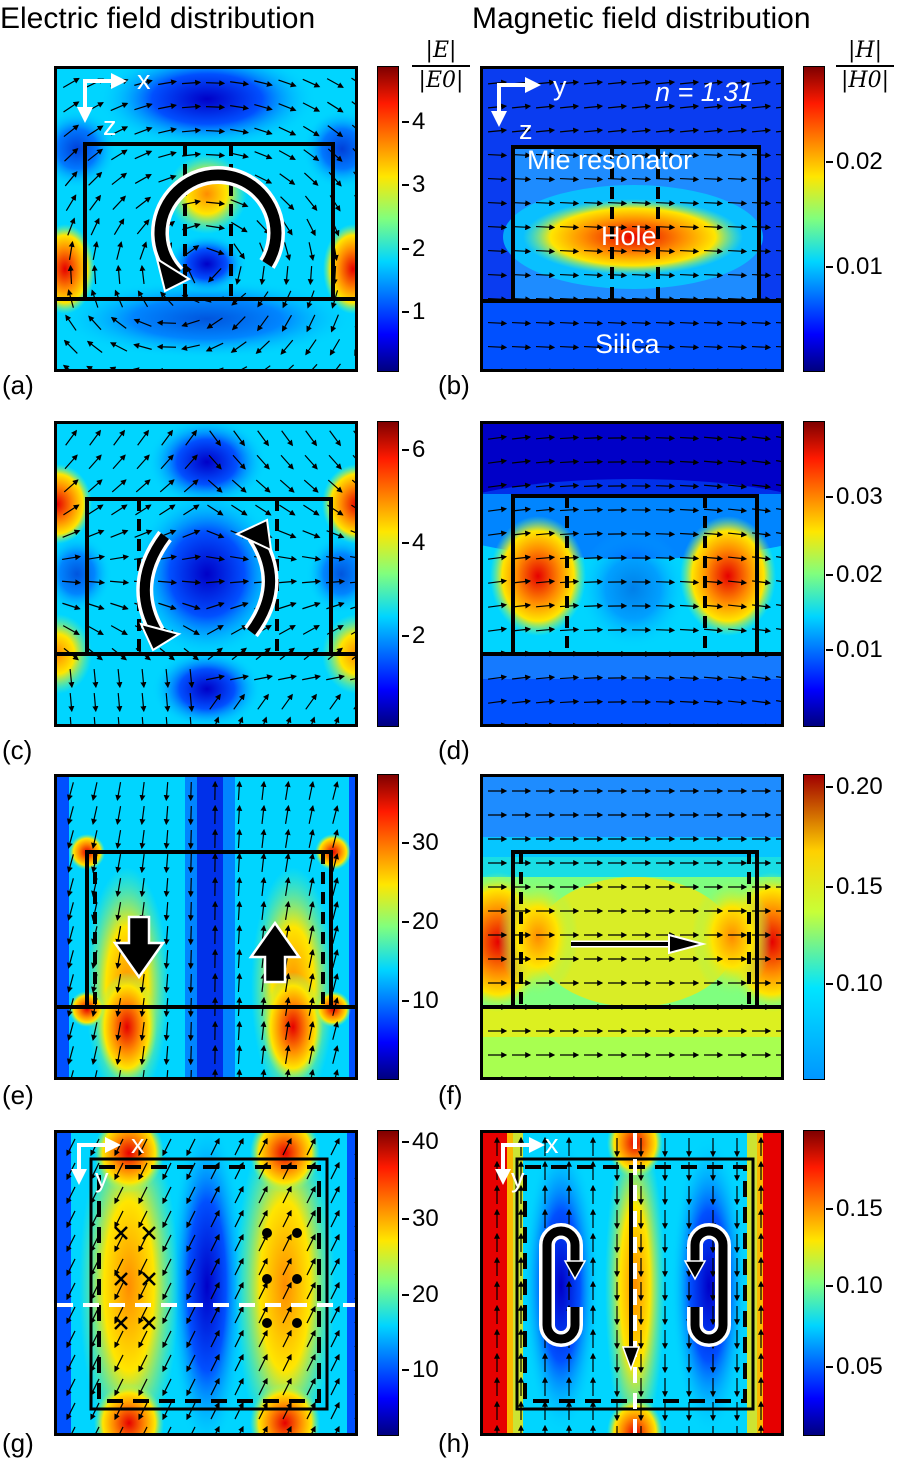 This screenshot has height=1461, width=900. I want to click on panel-f-magnetic-field-map, so click(632, 927).